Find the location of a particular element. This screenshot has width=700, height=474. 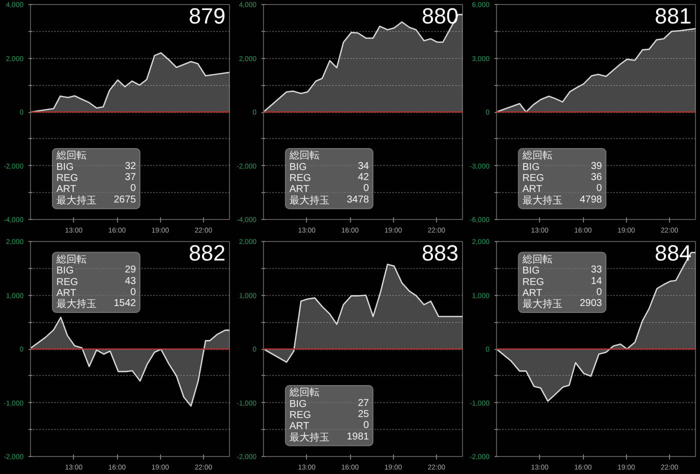

text: BIG 32 is located at coordinates (96, 166).